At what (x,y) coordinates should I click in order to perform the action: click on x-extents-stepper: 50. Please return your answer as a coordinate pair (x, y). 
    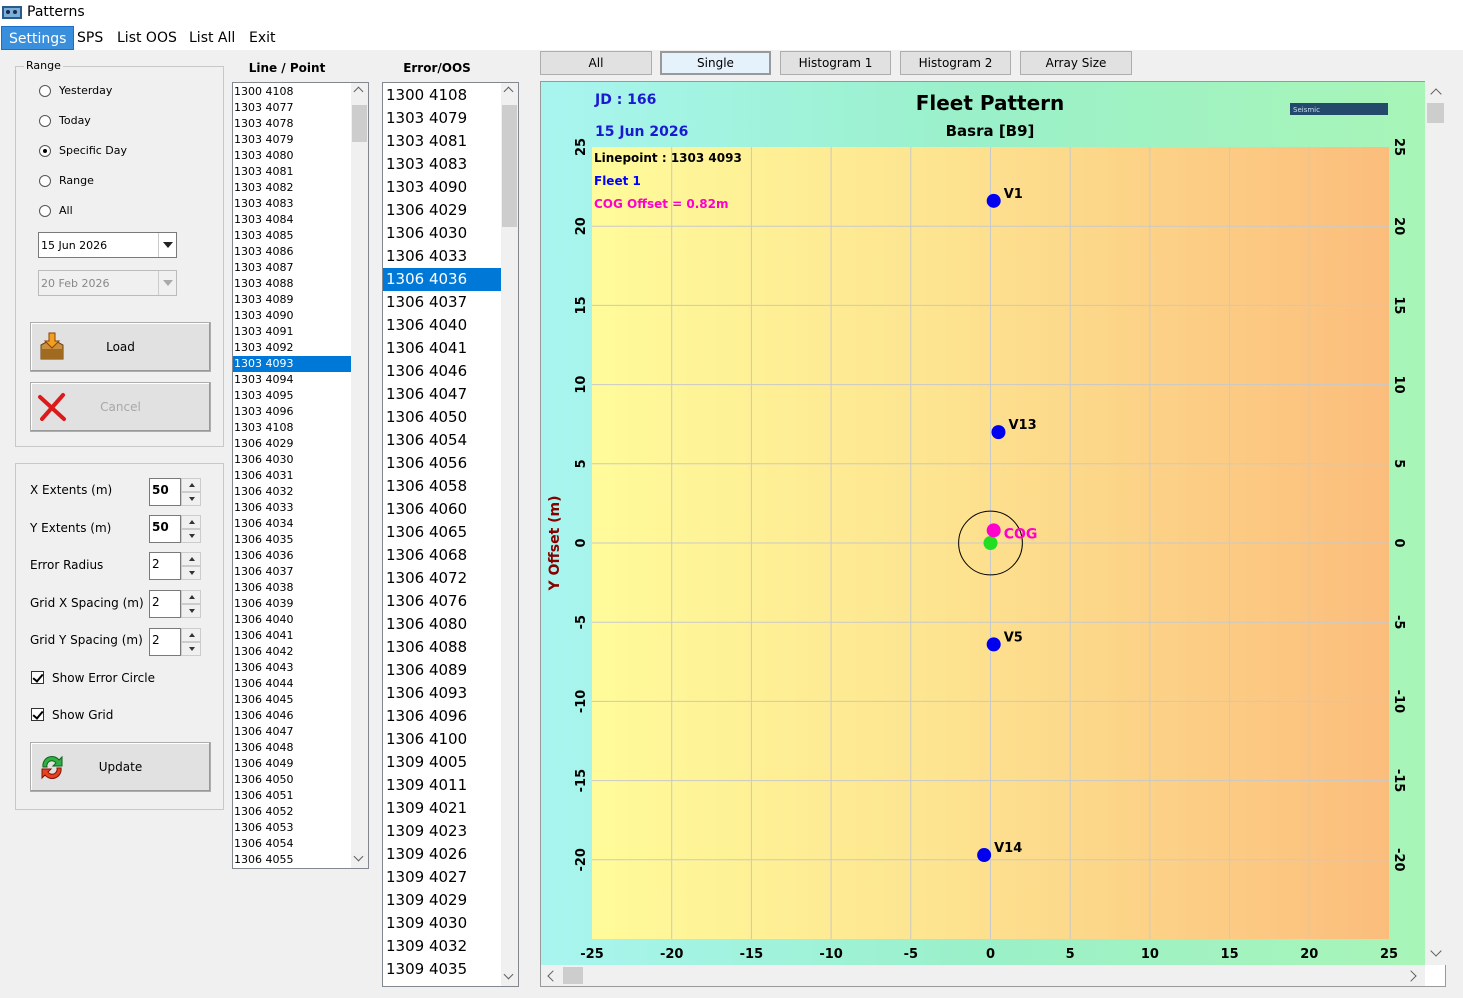
    Looking at the image, I should click on (175, 492).